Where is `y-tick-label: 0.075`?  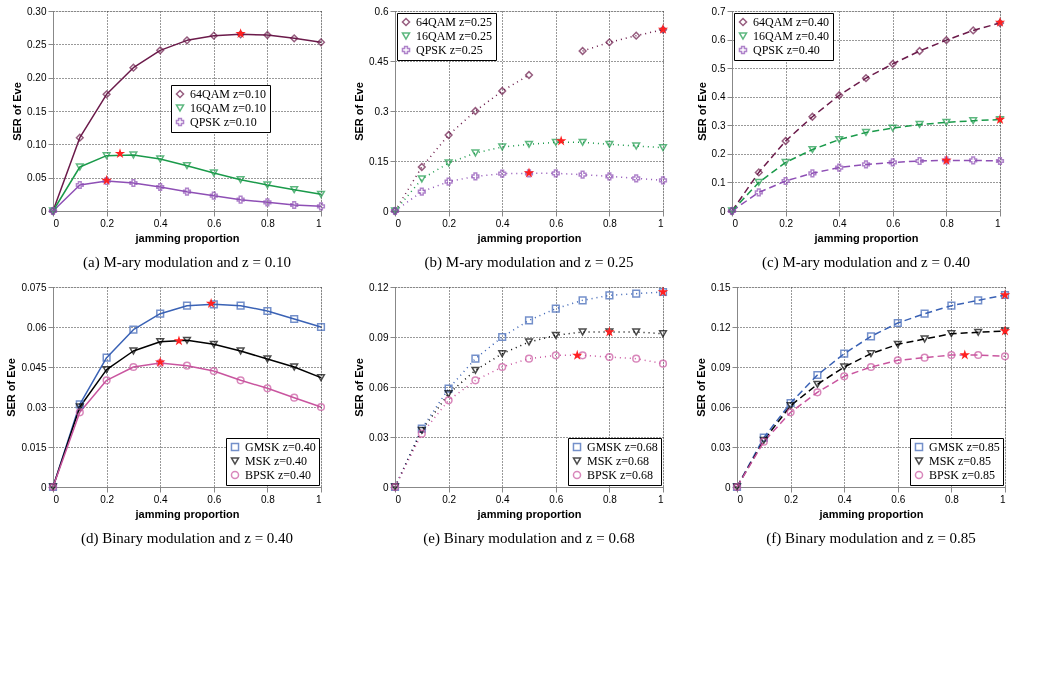 y-tick-label: 0.075 is located at coordinates (34, 287).